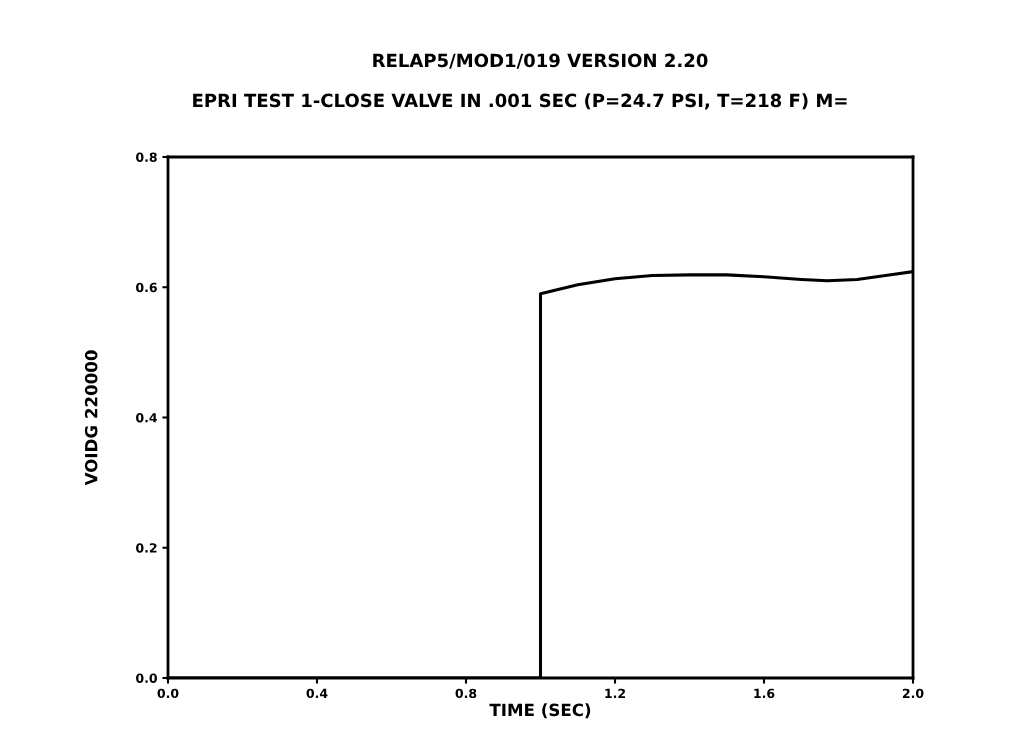 The image size is (1017, 750). What do you see at coordinates (146, 548) in the screenshot?
I see `y-tick-label: 0.2` at bounding box center [146, 548].